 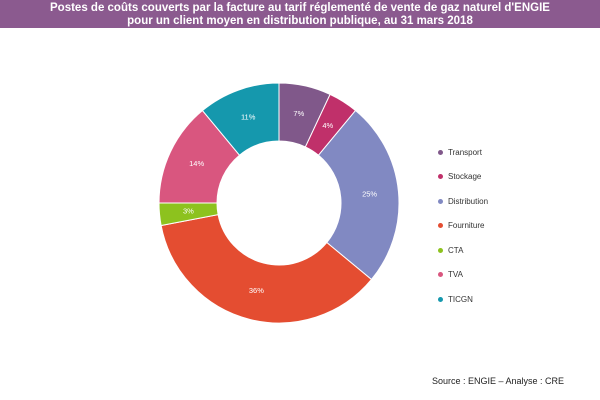 What do you see at coordinates (369, 193) in the screenshot?
I see `slice-label-distribution: 25%` at bounding box center [369, 193].